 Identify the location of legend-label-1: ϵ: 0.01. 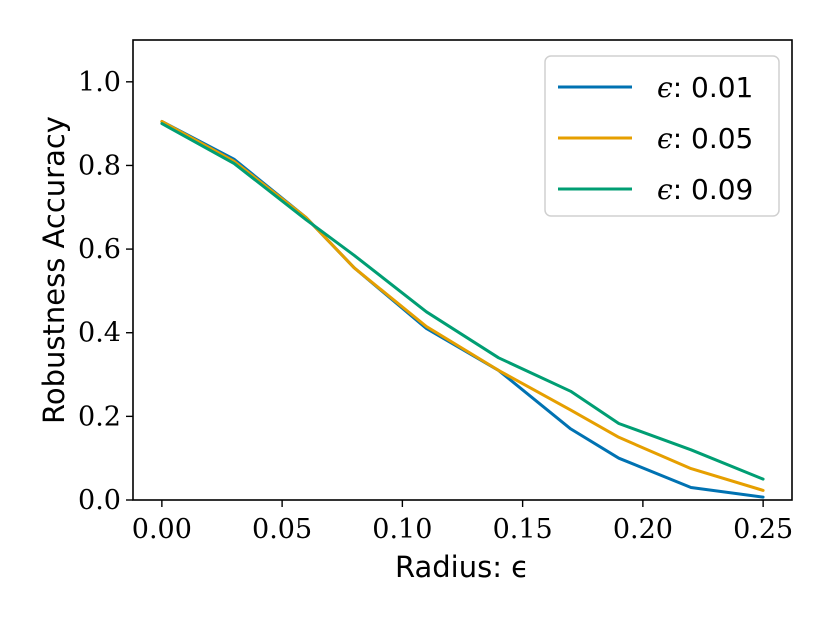
(705, 87).